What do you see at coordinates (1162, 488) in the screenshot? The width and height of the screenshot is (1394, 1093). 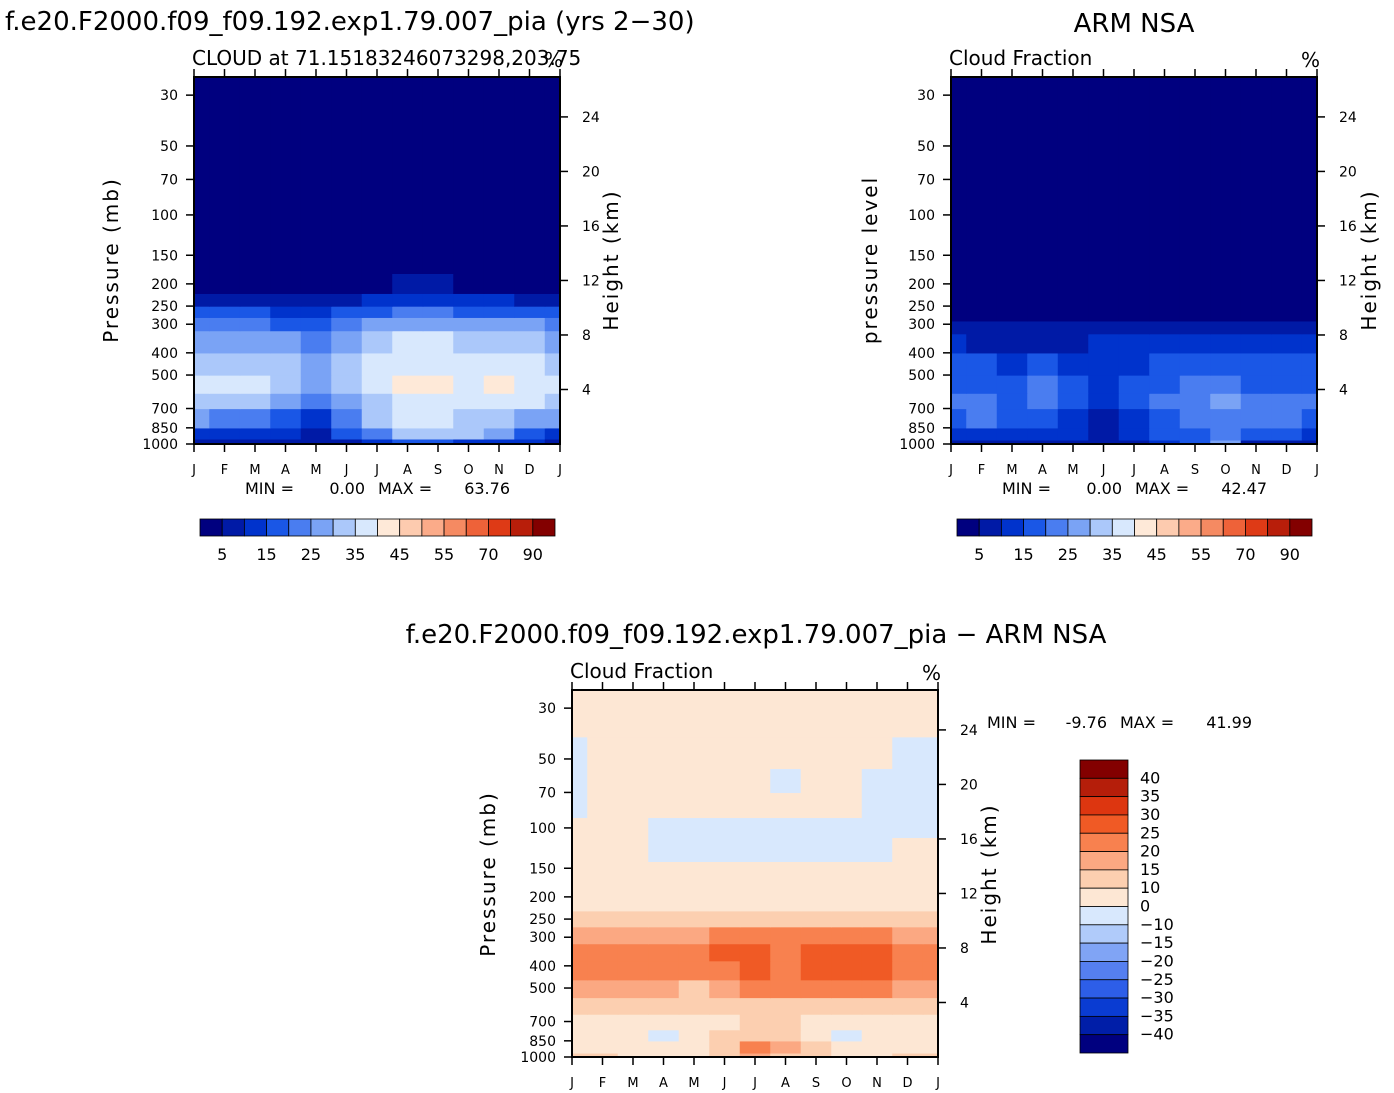 I see `max-label: MAX =` at bounding box center [1162, 488].